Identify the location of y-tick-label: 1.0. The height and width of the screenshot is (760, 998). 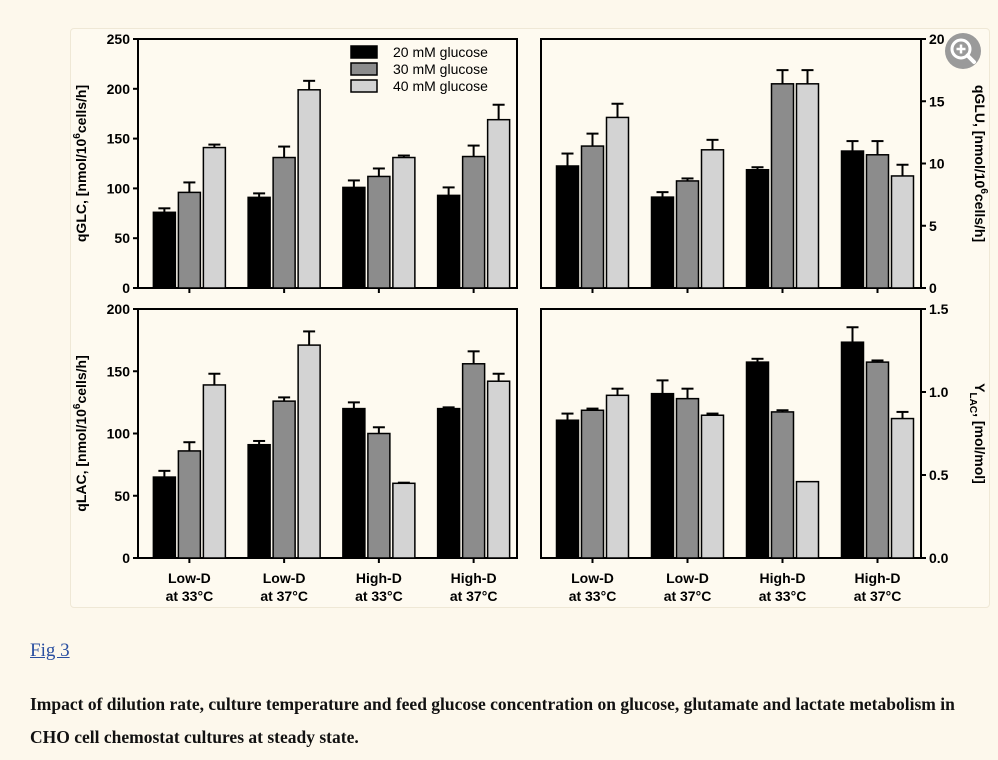
(939, 392).